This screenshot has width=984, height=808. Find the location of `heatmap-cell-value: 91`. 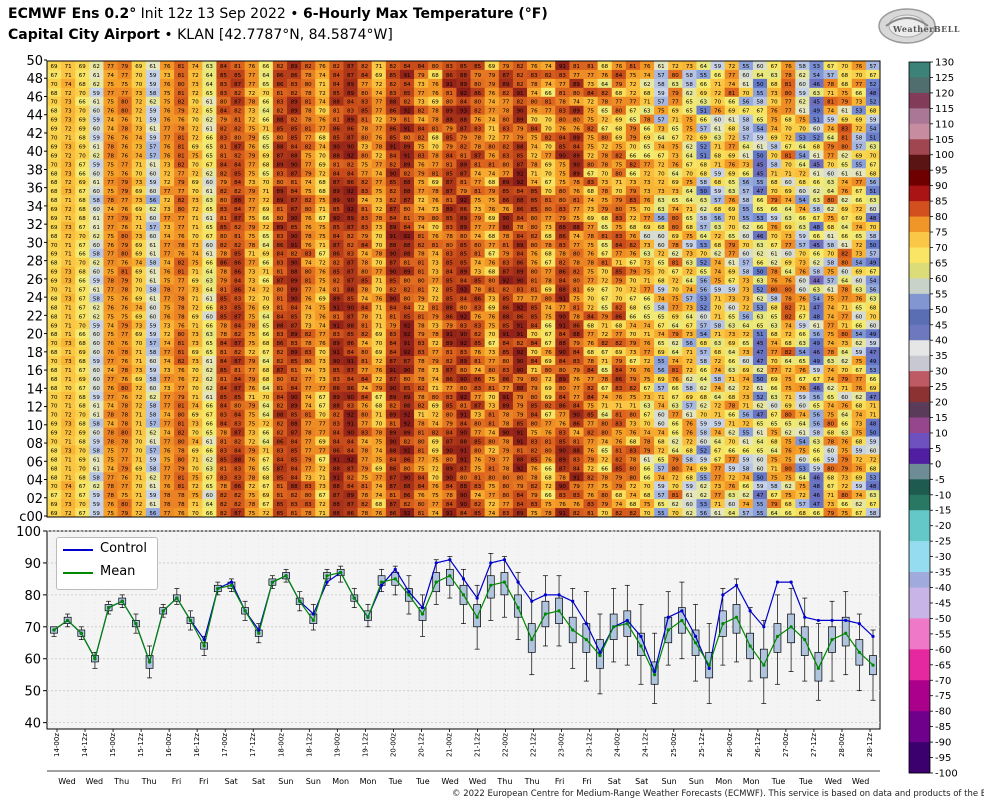

heatmap-cell-value: 91 is located at coordinates (463, 416).